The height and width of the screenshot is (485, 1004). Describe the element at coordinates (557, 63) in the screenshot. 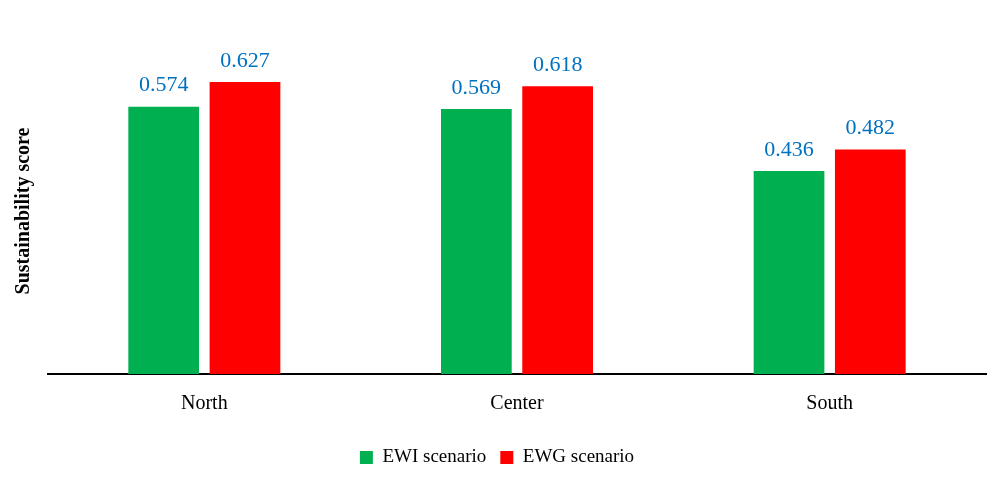

I see `data-label: 0.618` at that location.